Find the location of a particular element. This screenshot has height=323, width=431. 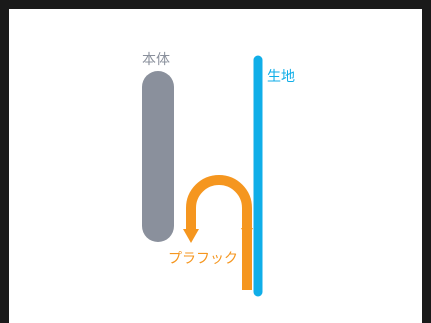

body-label: 本体 is located at coordinates (156, 60).